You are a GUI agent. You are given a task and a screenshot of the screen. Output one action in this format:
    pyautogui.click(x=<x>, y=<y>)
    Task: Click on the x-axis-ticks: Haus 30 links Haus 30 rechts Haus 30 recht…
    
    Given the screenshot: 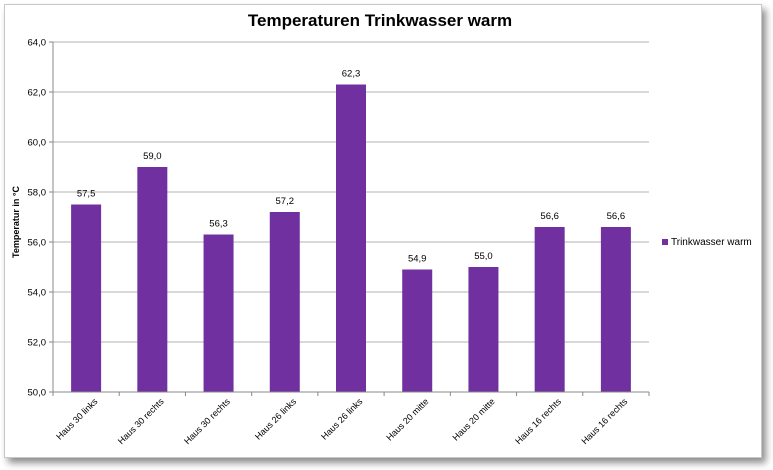 What is the action you would take?
    pyautogui.click(x=351, y=419)
    